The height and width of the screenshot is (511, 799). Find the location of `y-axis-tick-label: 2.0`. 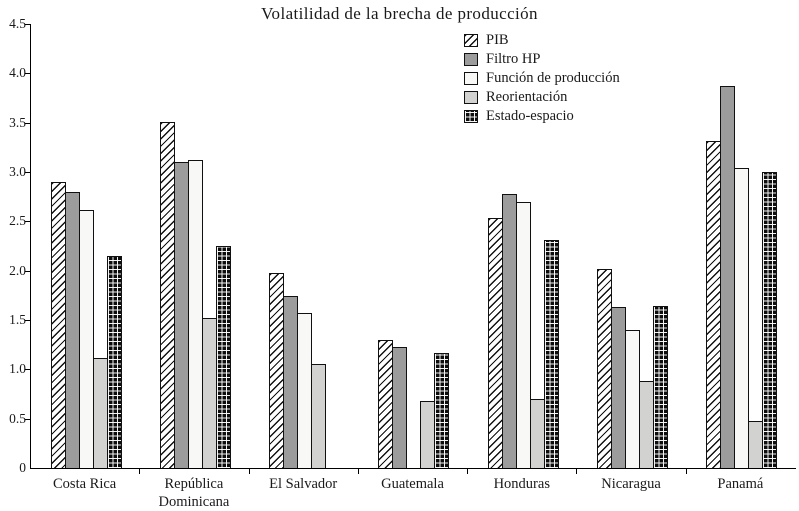

y-axis-tick-label: 2.0 is located at coordinates (17, 270).